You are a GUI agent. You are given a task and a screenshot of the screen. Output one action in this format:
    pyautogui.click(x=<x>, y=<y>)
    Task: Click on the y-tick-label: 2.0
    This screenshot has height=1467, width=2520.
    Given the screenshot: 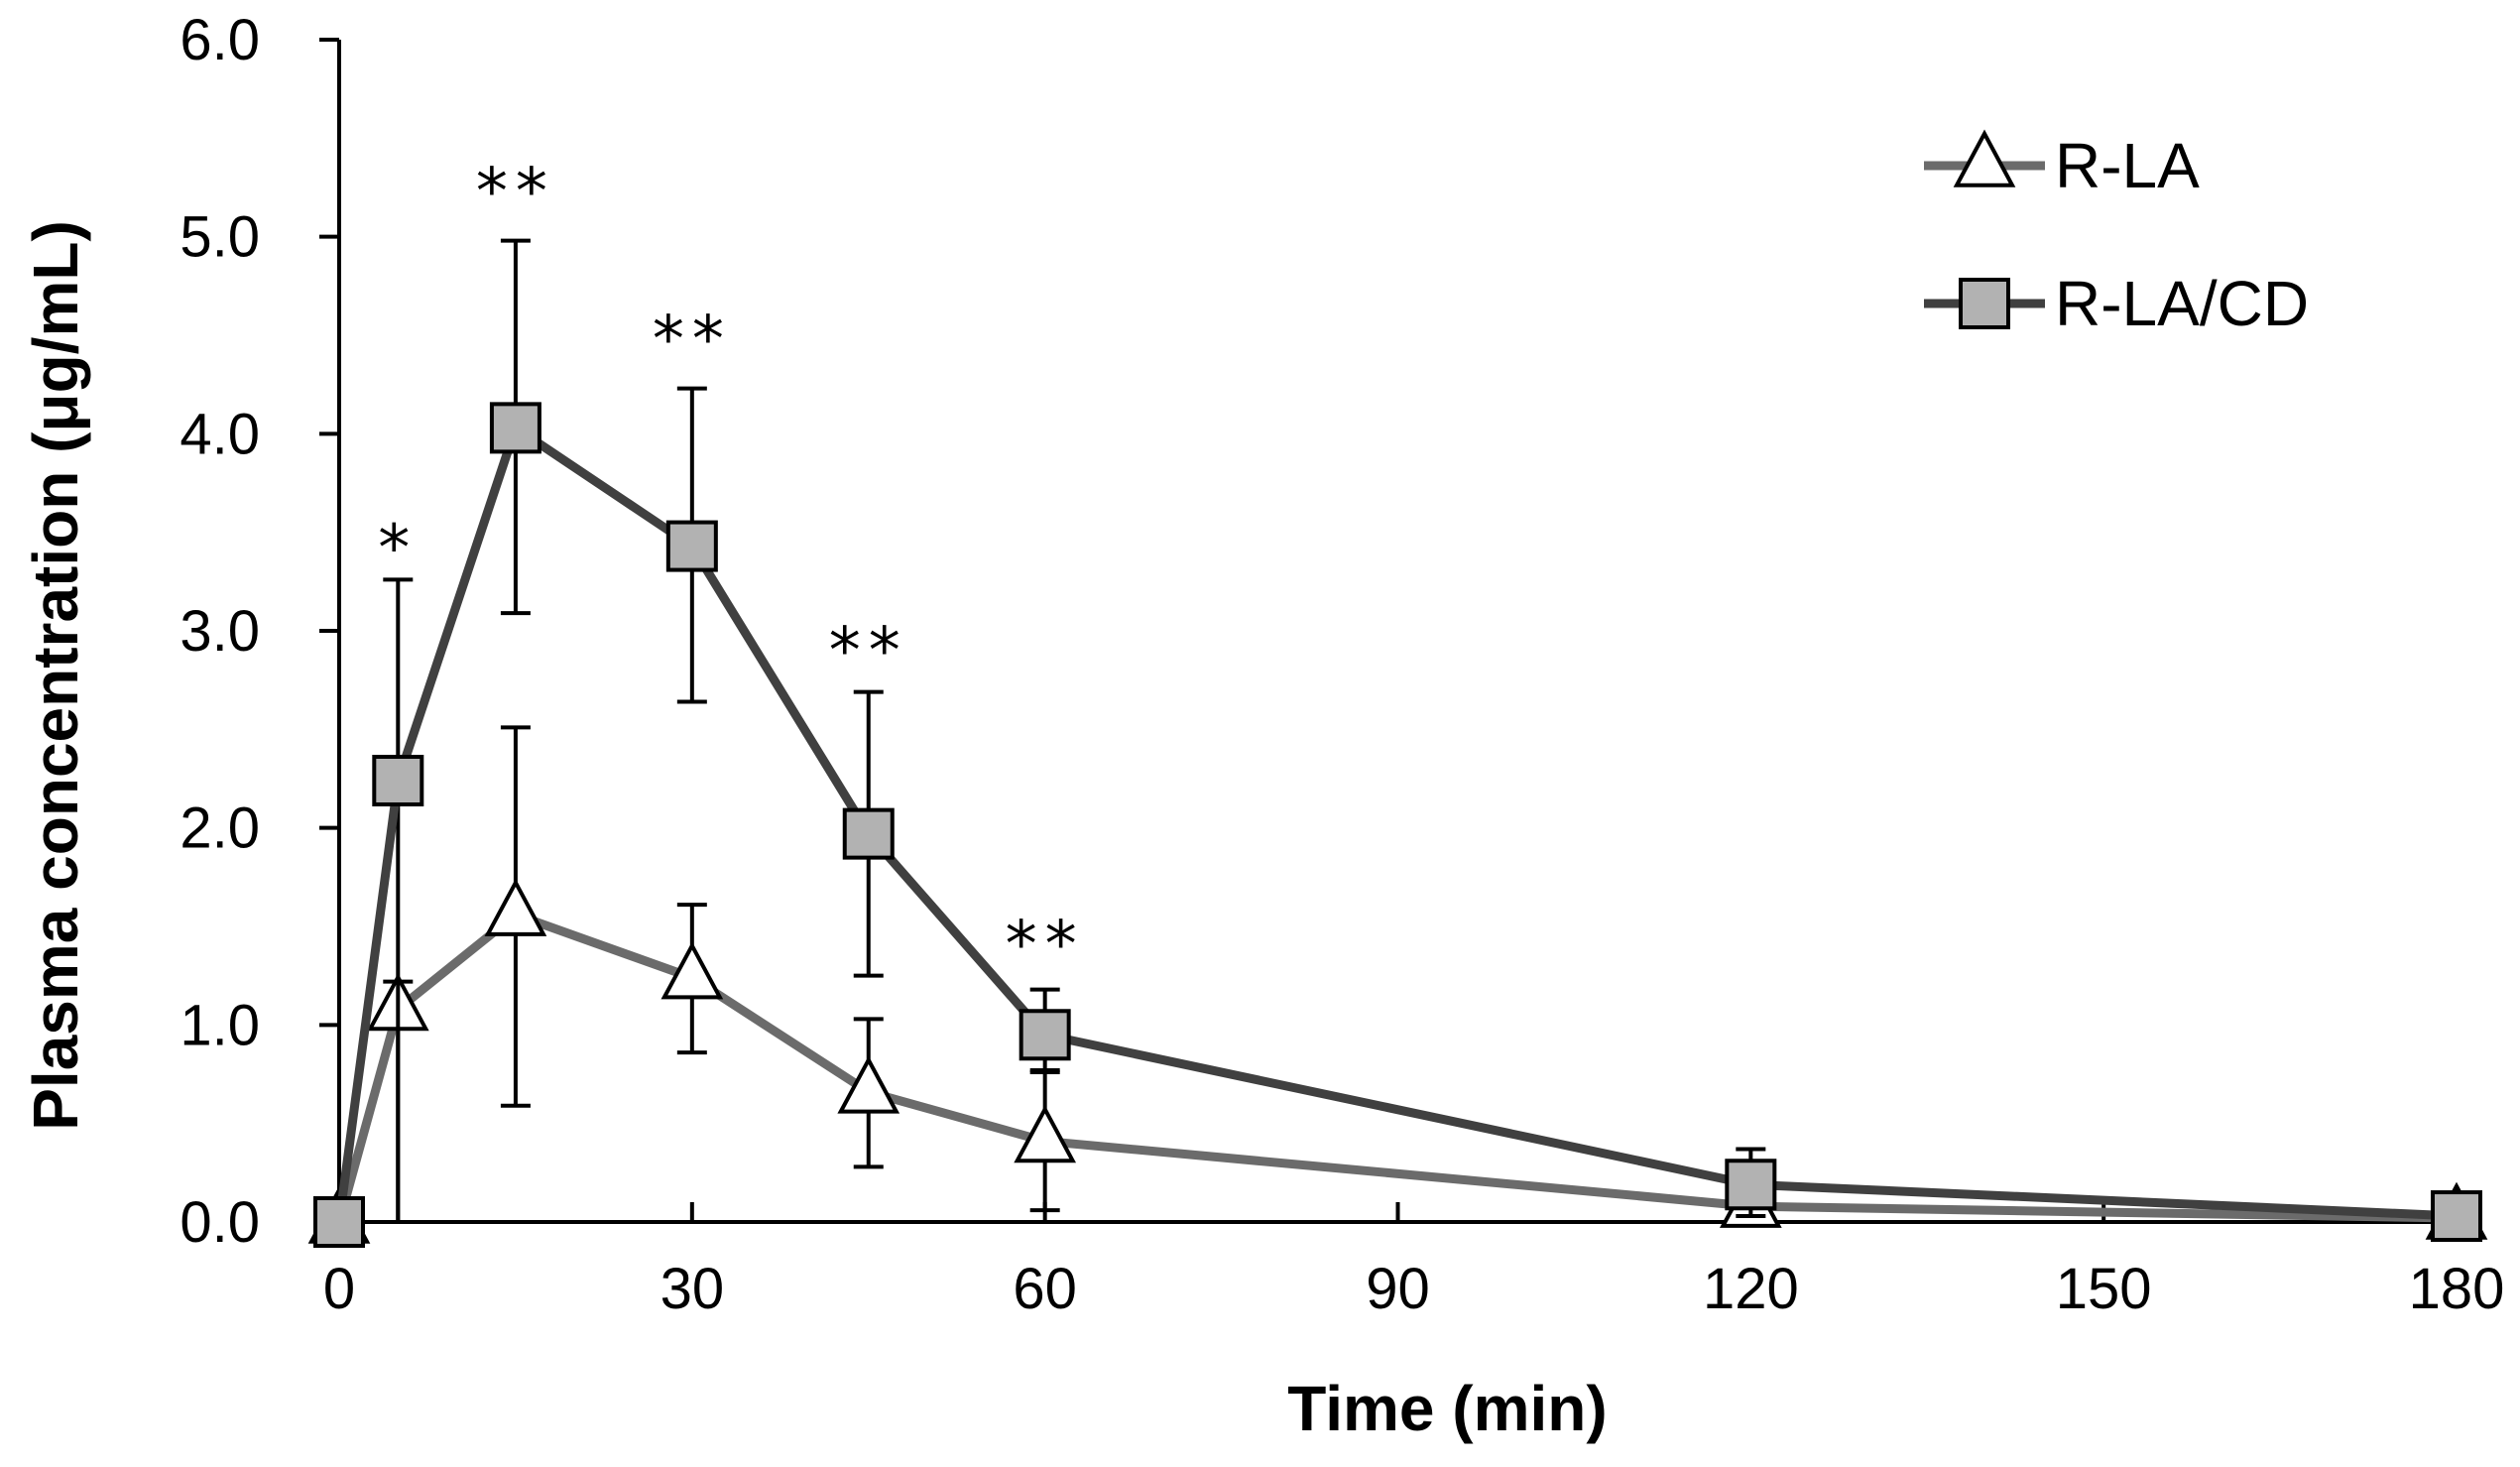 What is the action you would take?
    pyautogui.click(x=220, y=828)
    